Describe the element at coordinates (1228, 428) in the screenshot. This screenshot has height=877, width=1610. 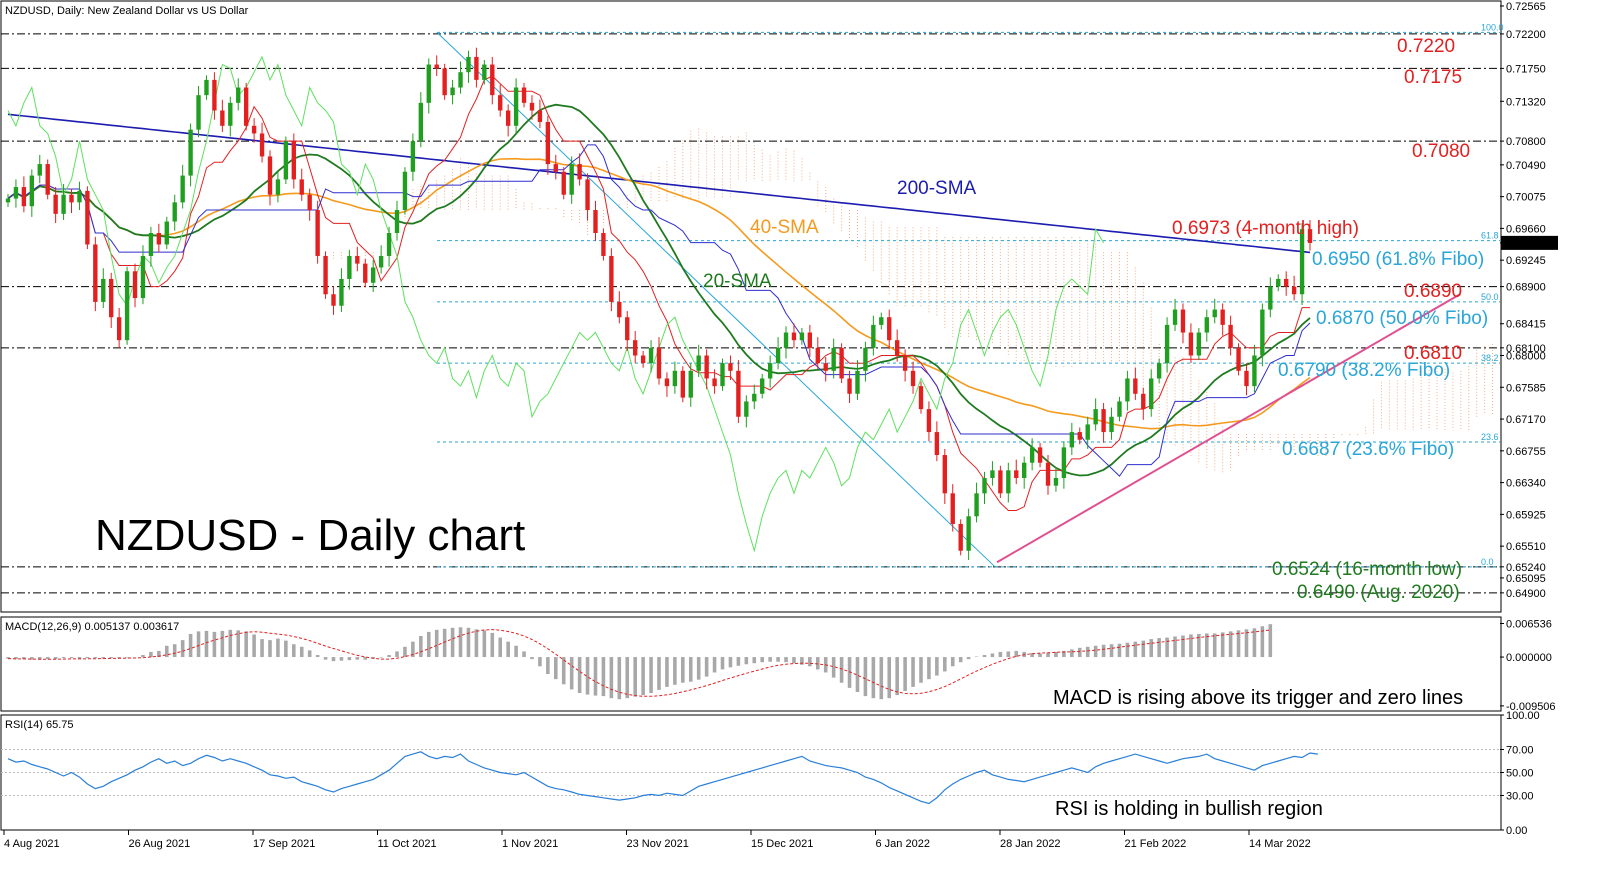
I see `trend-line` at that location.